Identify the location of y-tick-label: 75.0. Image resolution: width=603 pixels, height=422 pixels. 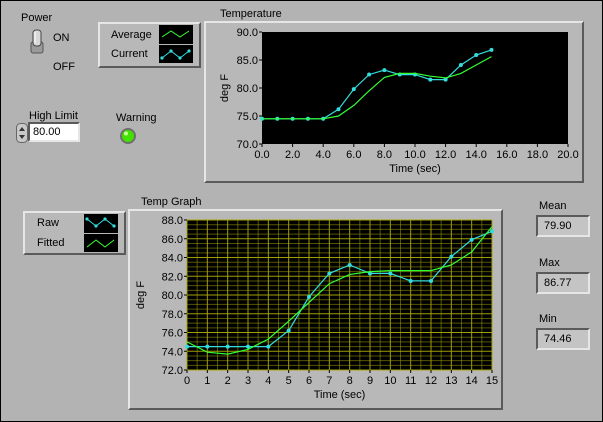
(247, 117).